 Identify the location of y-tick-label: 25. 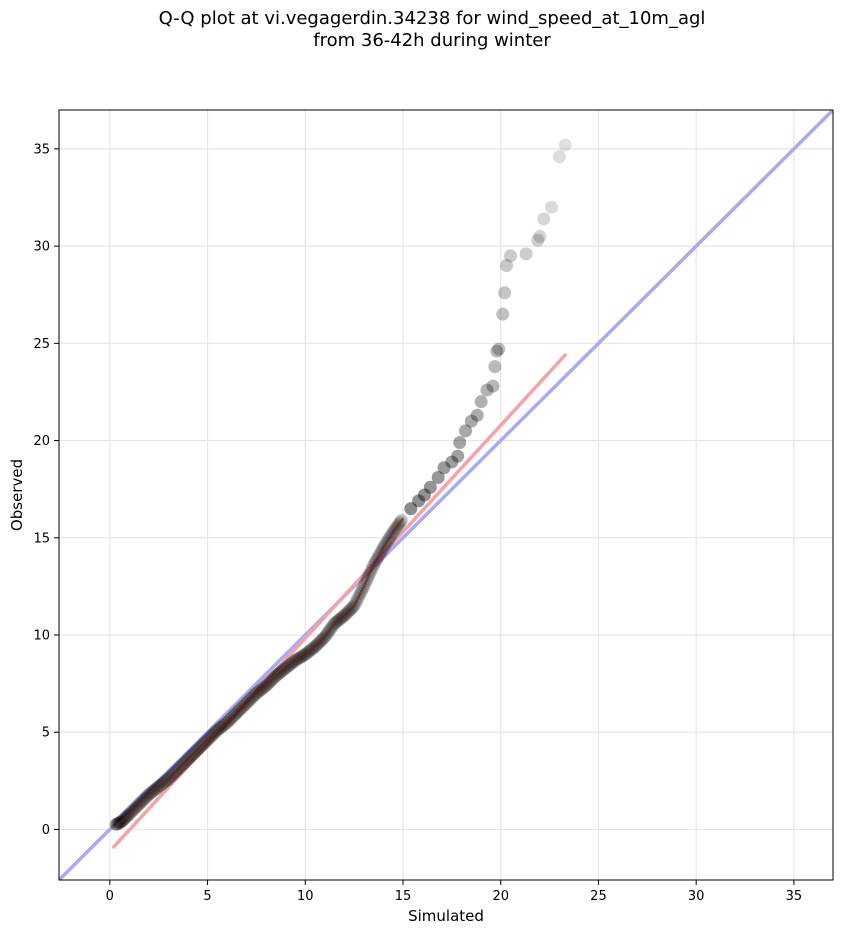
(41, 344).